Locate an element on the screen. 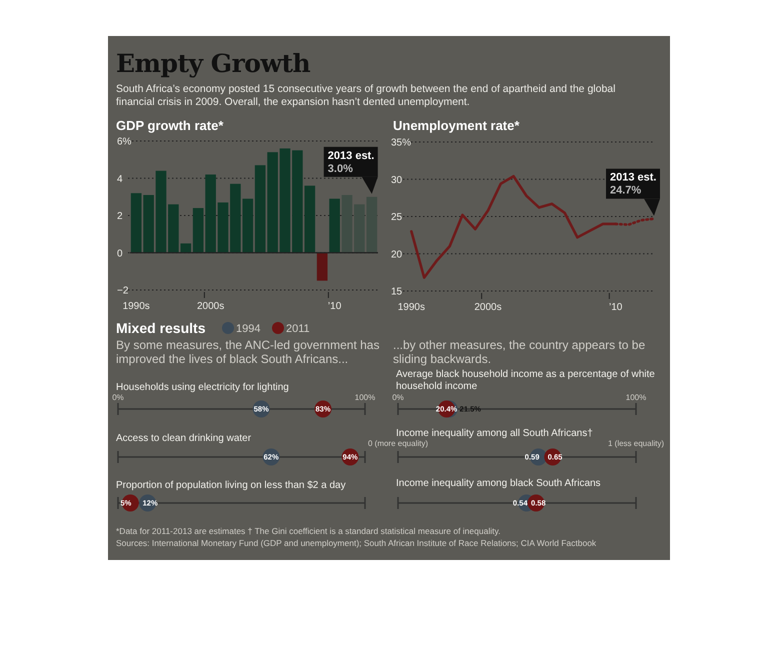 The width and height of the screenshot is (770, 654). y-tick-label: Income inequality among all South Africans† is located at coordinates (494, 433).